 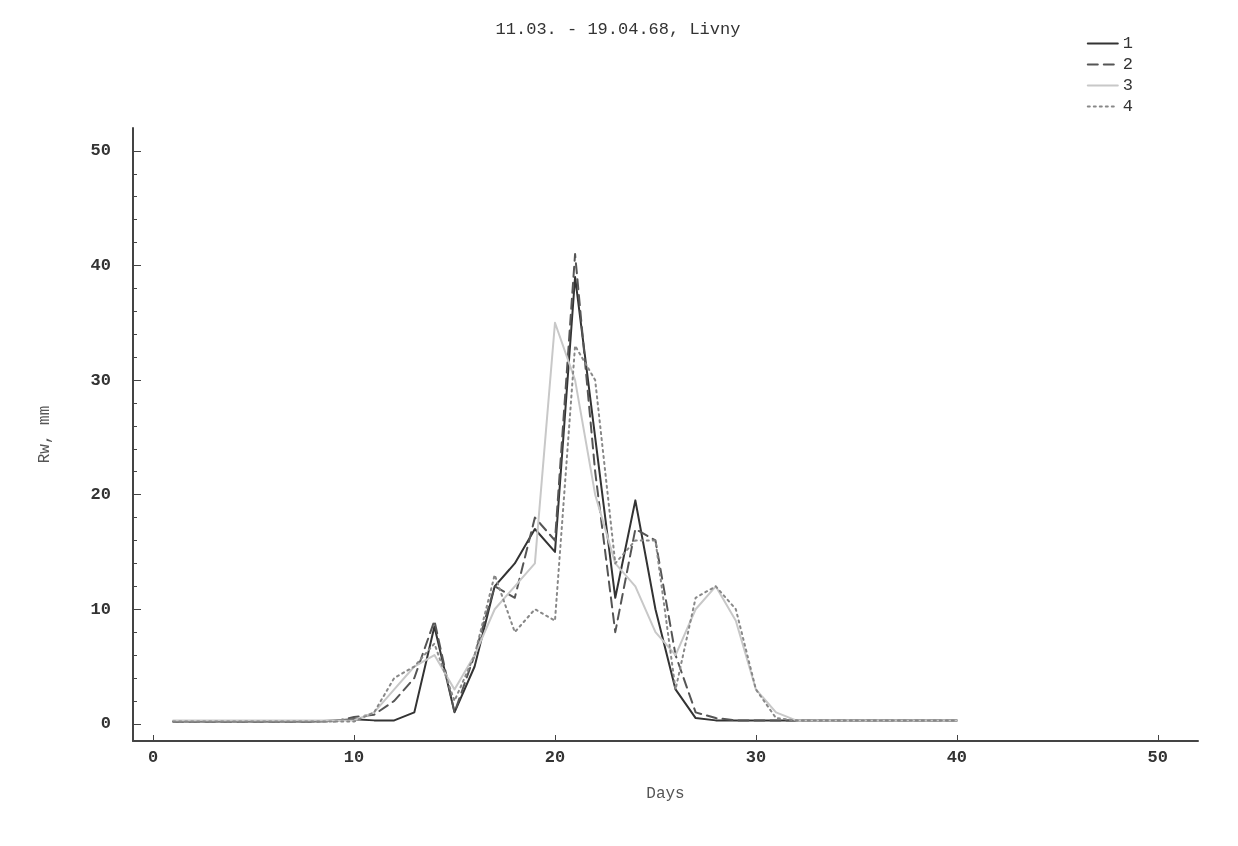 What do you see at coordinates (1127, 43) in the screenshot?
I see `legend-label: 1` at bounding box center [1127, 43].